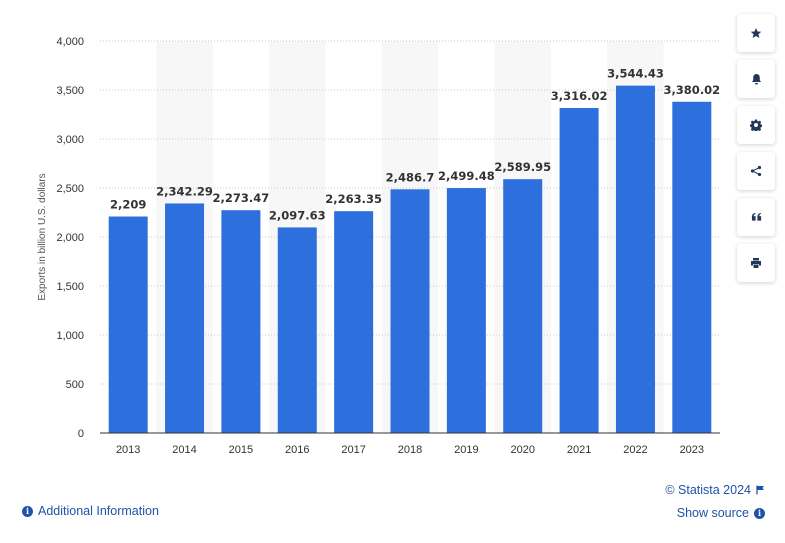  What do you see at coordinates (692, 450) in the screenshot?
I see `x-tick-label: 2023` at bounding box center [692, 450].